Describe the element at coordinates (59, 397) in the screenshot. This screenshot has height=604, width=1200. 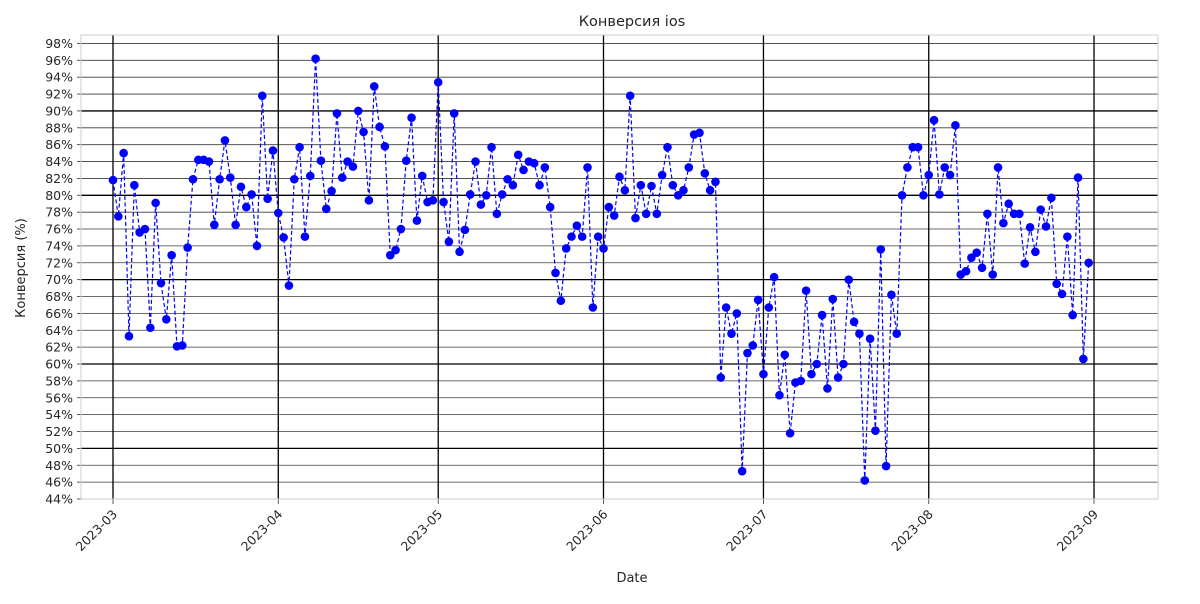
I see `y-tick-label: 56%` at that location.